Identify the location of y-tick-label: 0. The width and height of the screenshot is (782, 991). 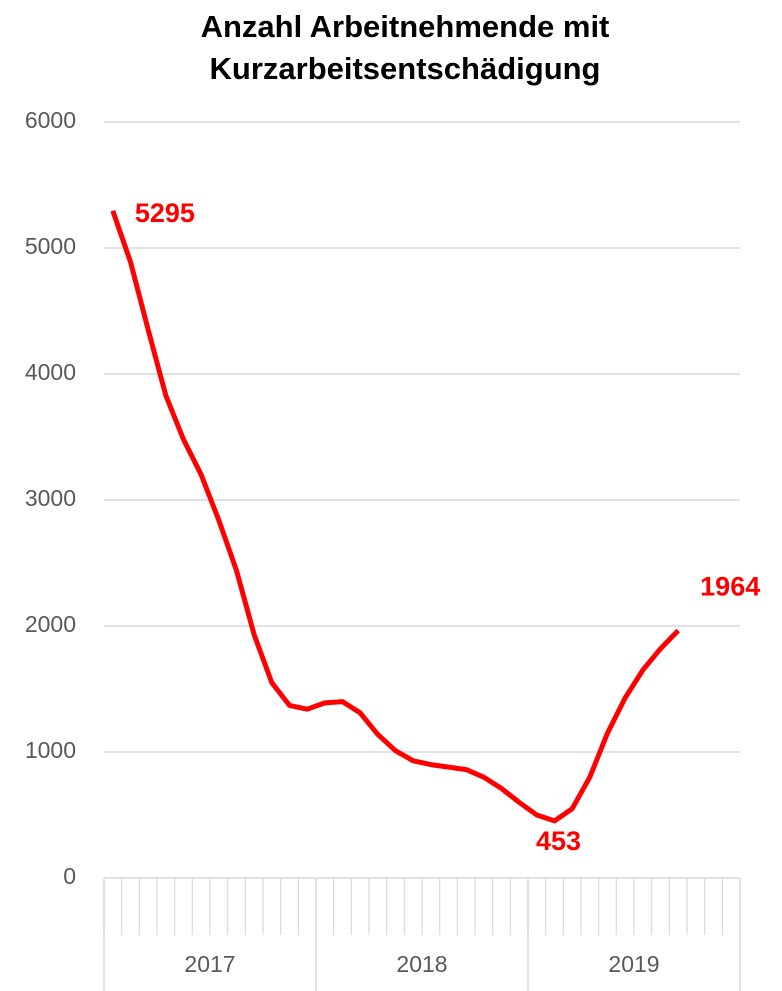
(69, 876).